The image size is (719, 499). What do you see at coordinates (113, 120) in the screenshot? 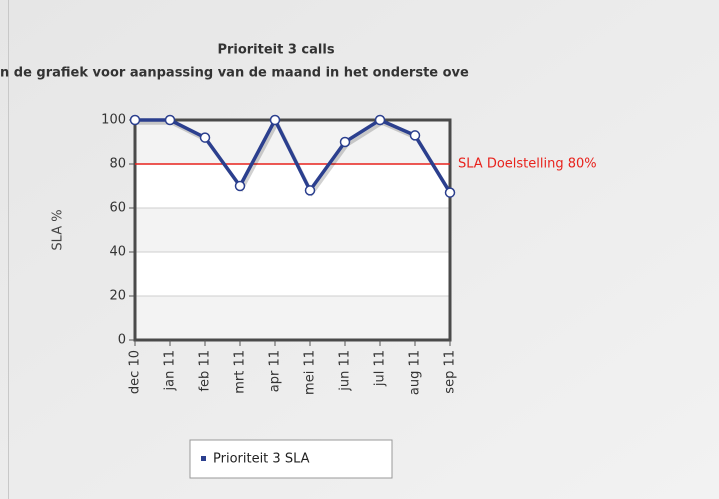
I see `y-tick-label: 100` at bounding box center [113, 120].